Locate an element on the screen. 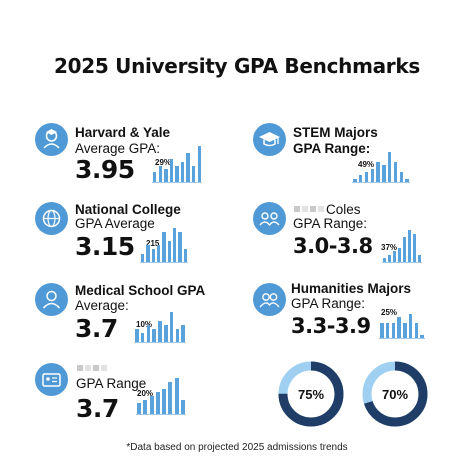  globe-graduate-icon is located at coordinates (51, 218).